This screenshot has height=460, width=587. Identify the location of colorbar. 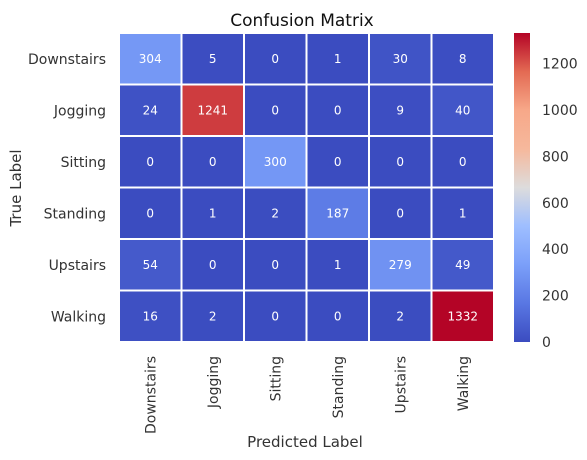
(522, 187).